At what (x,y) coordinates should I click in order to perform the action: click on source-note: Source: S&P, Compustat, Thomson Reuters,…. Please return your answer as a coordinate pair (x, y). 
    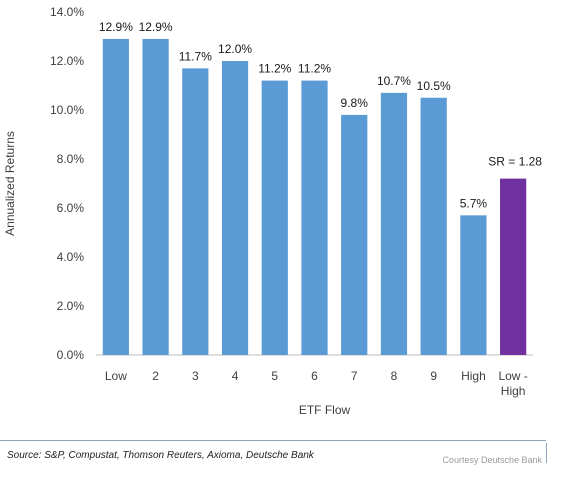
    Looking at the image, I should click on (160, 455).